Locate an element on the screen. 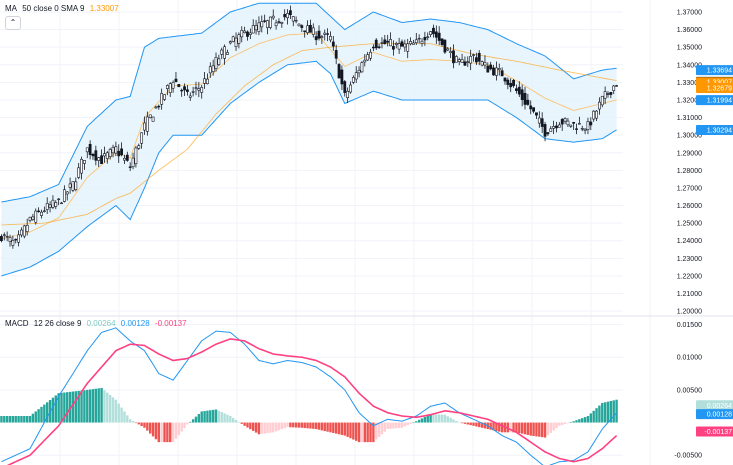 This screenshot has height=465, width=733. y-tick-label: 1.22000 is located at coordinates (689, 276).